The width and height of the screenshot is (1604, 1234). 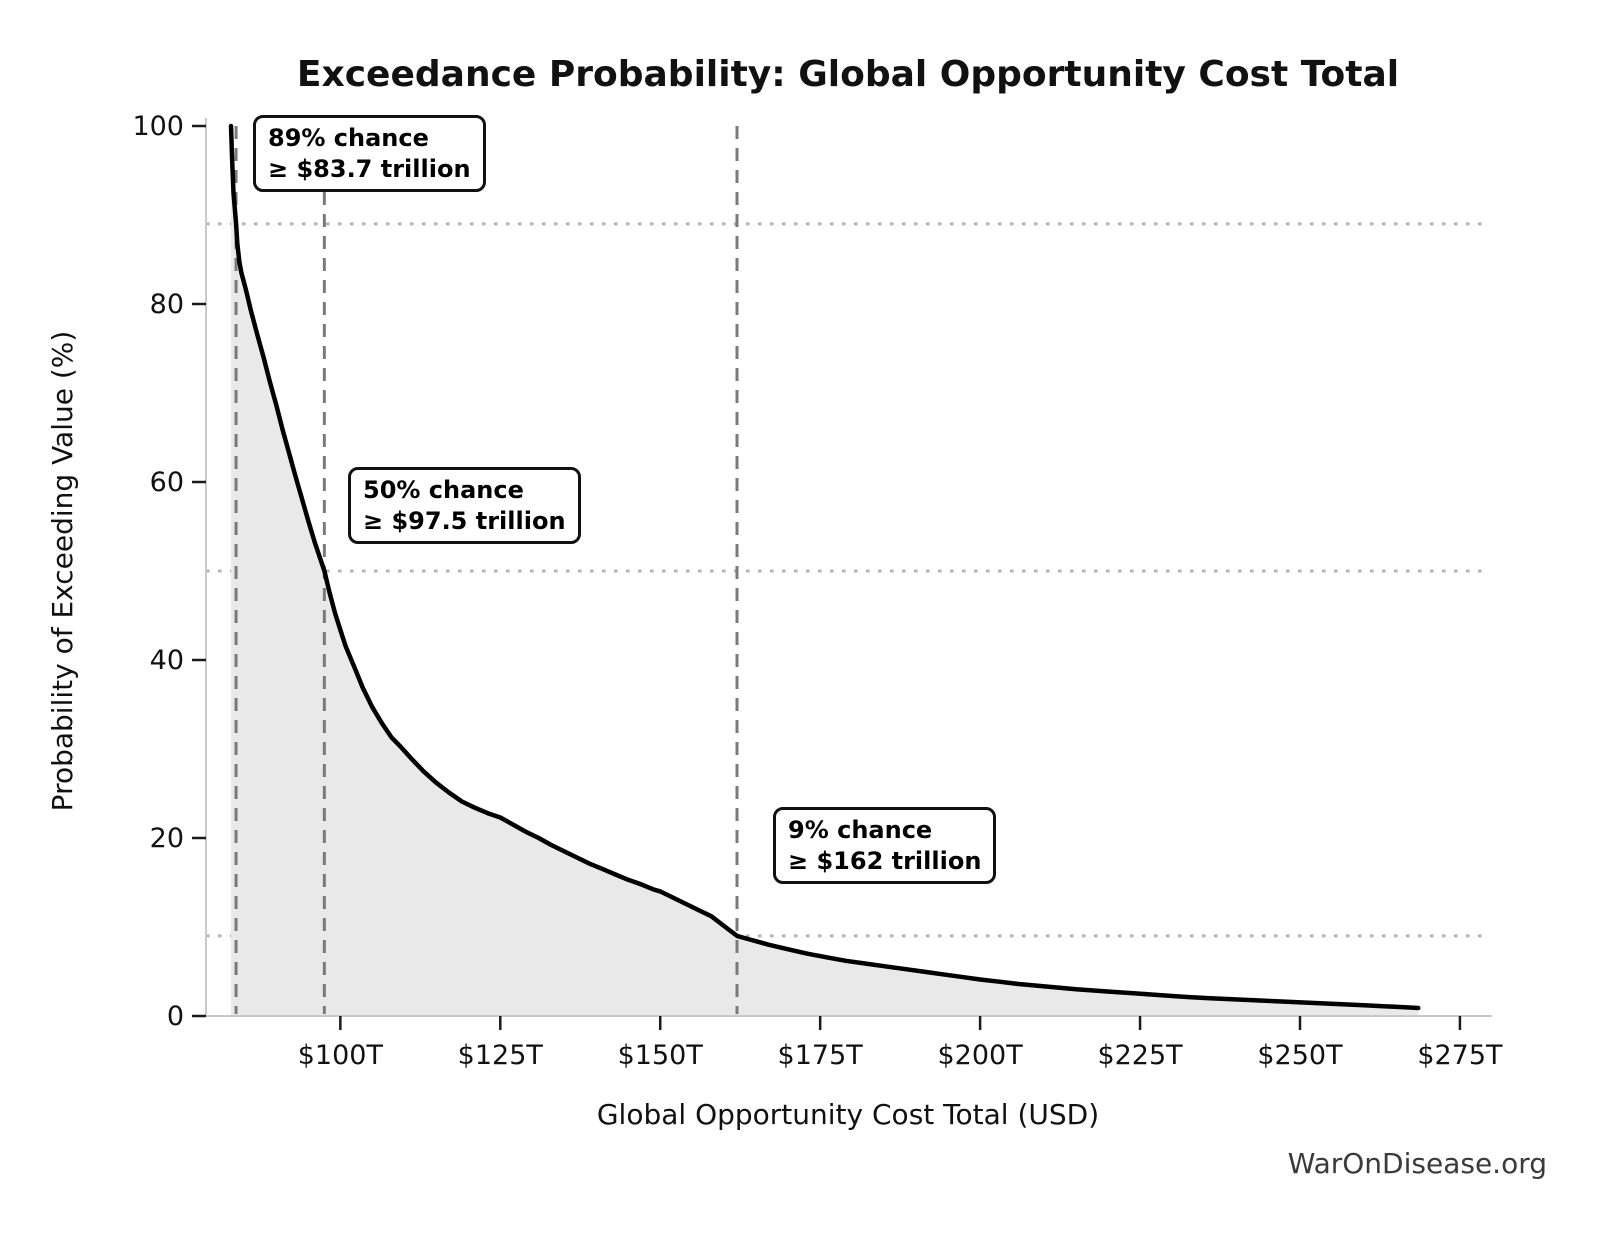 I want to click on annotation-89-percent: 89% chance ≥ $83.7 trillion, so click(x=369, y=154).